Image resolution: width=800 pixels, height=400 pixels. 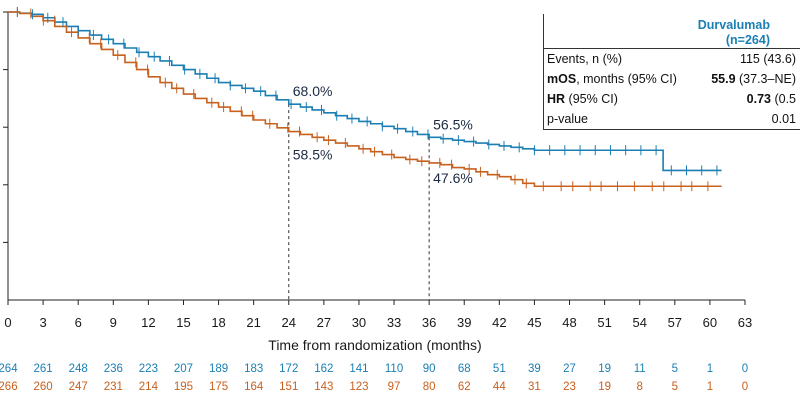 What do you see at coordinates (254, 387) in the screenshot?
I see `at-risk-value: 164` at bounding box center [254, 387].